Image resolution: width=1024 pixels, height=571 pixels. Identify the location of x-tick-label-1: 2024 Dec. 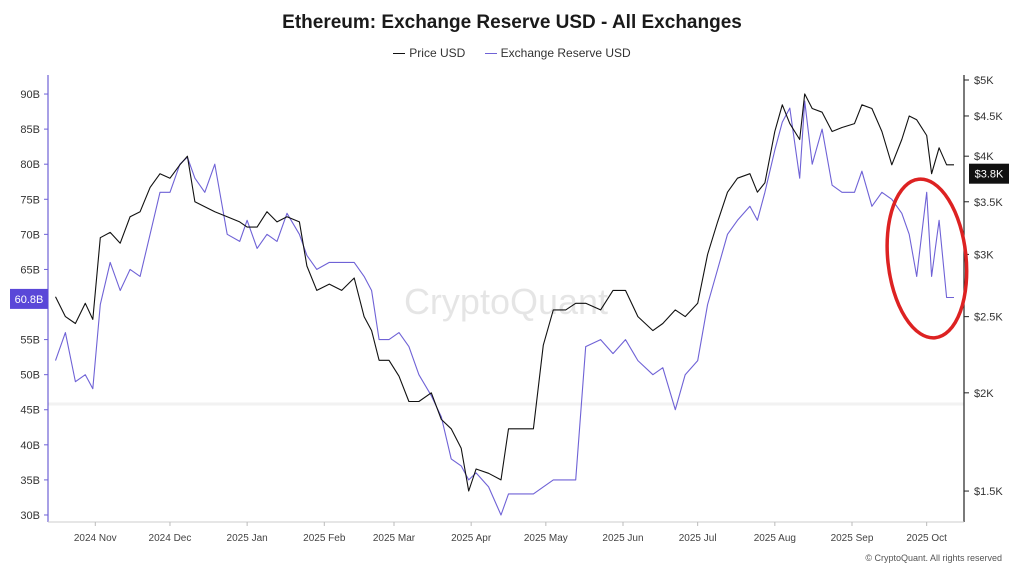
(170, 538).